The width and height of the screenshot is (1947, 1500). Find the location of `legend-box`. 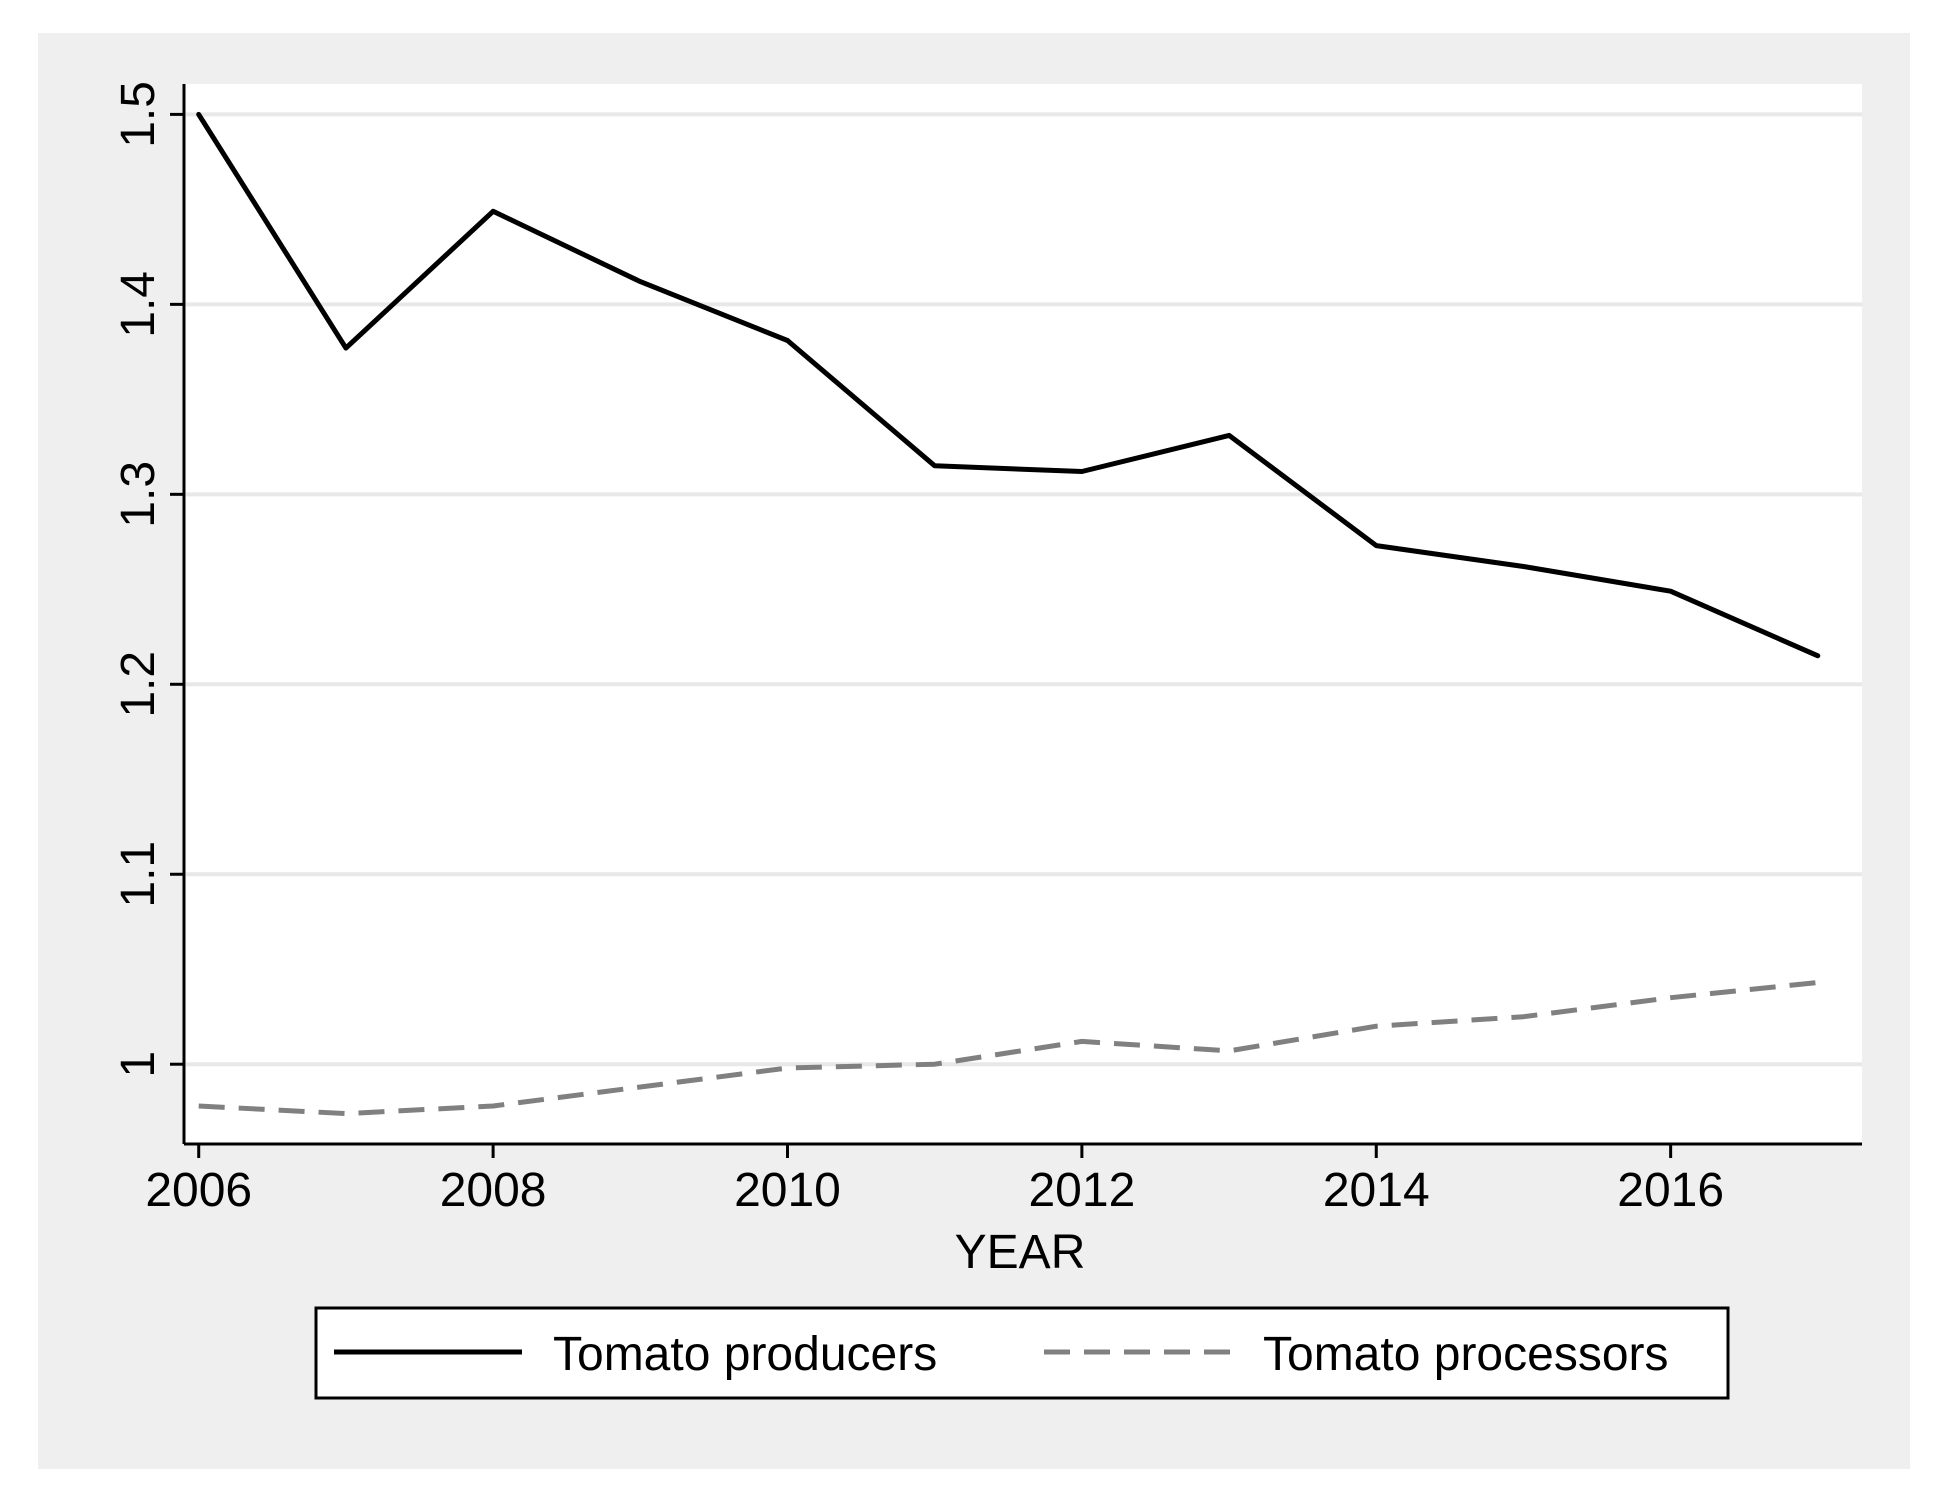

legend-box is located at coordinates (1022, 1353).